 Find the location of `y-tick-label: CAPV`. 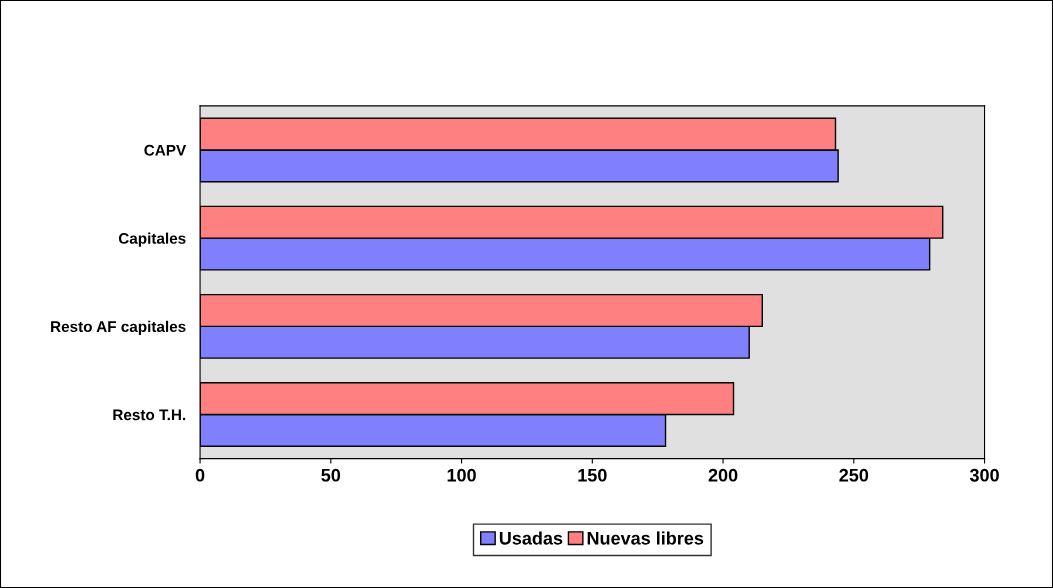

y-tick-label: CAPV is located at coordinates (165, 150).